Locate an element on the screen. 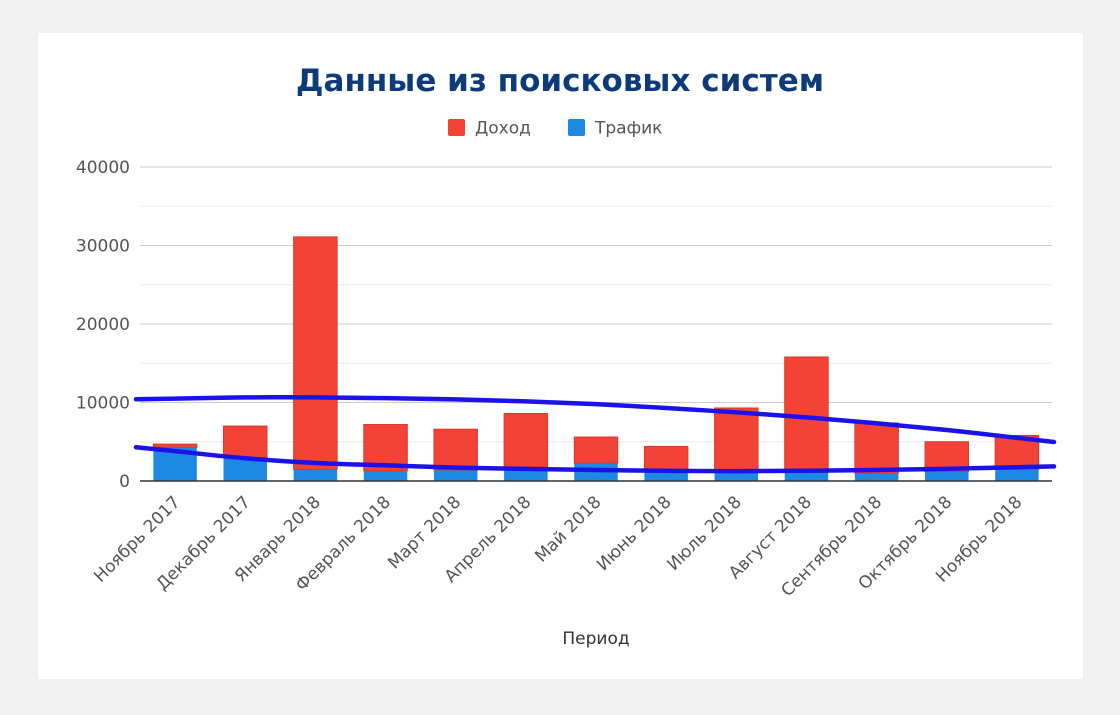  trendlines is located at coordinates (595, 434).